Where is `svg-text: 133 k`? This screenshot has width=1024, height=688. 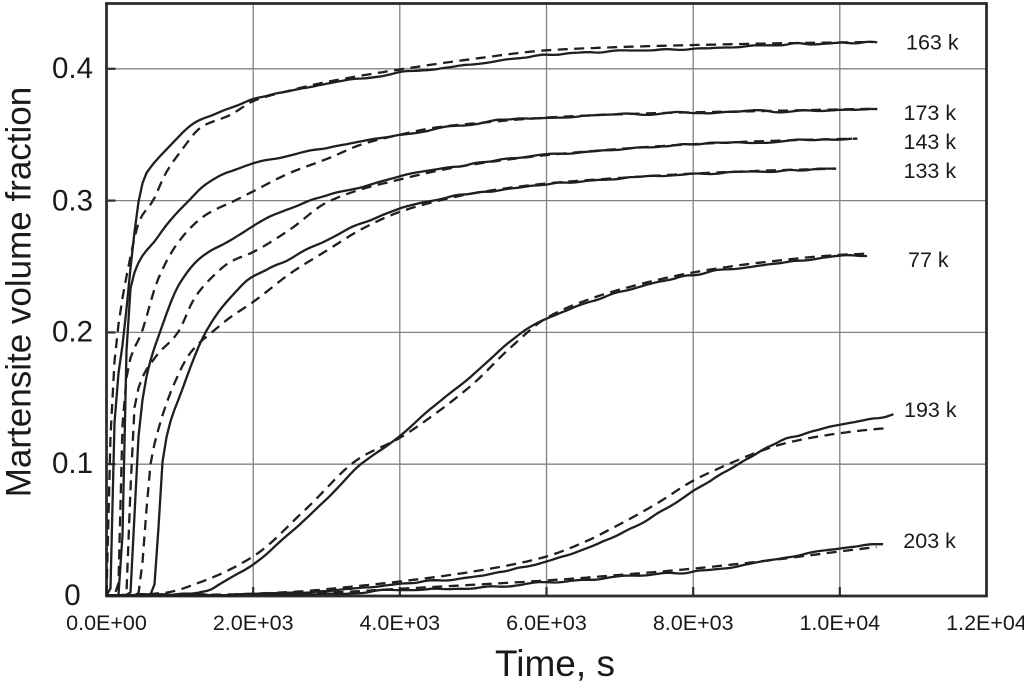 svg-text: 133 k is located at coordinates (930, 171).